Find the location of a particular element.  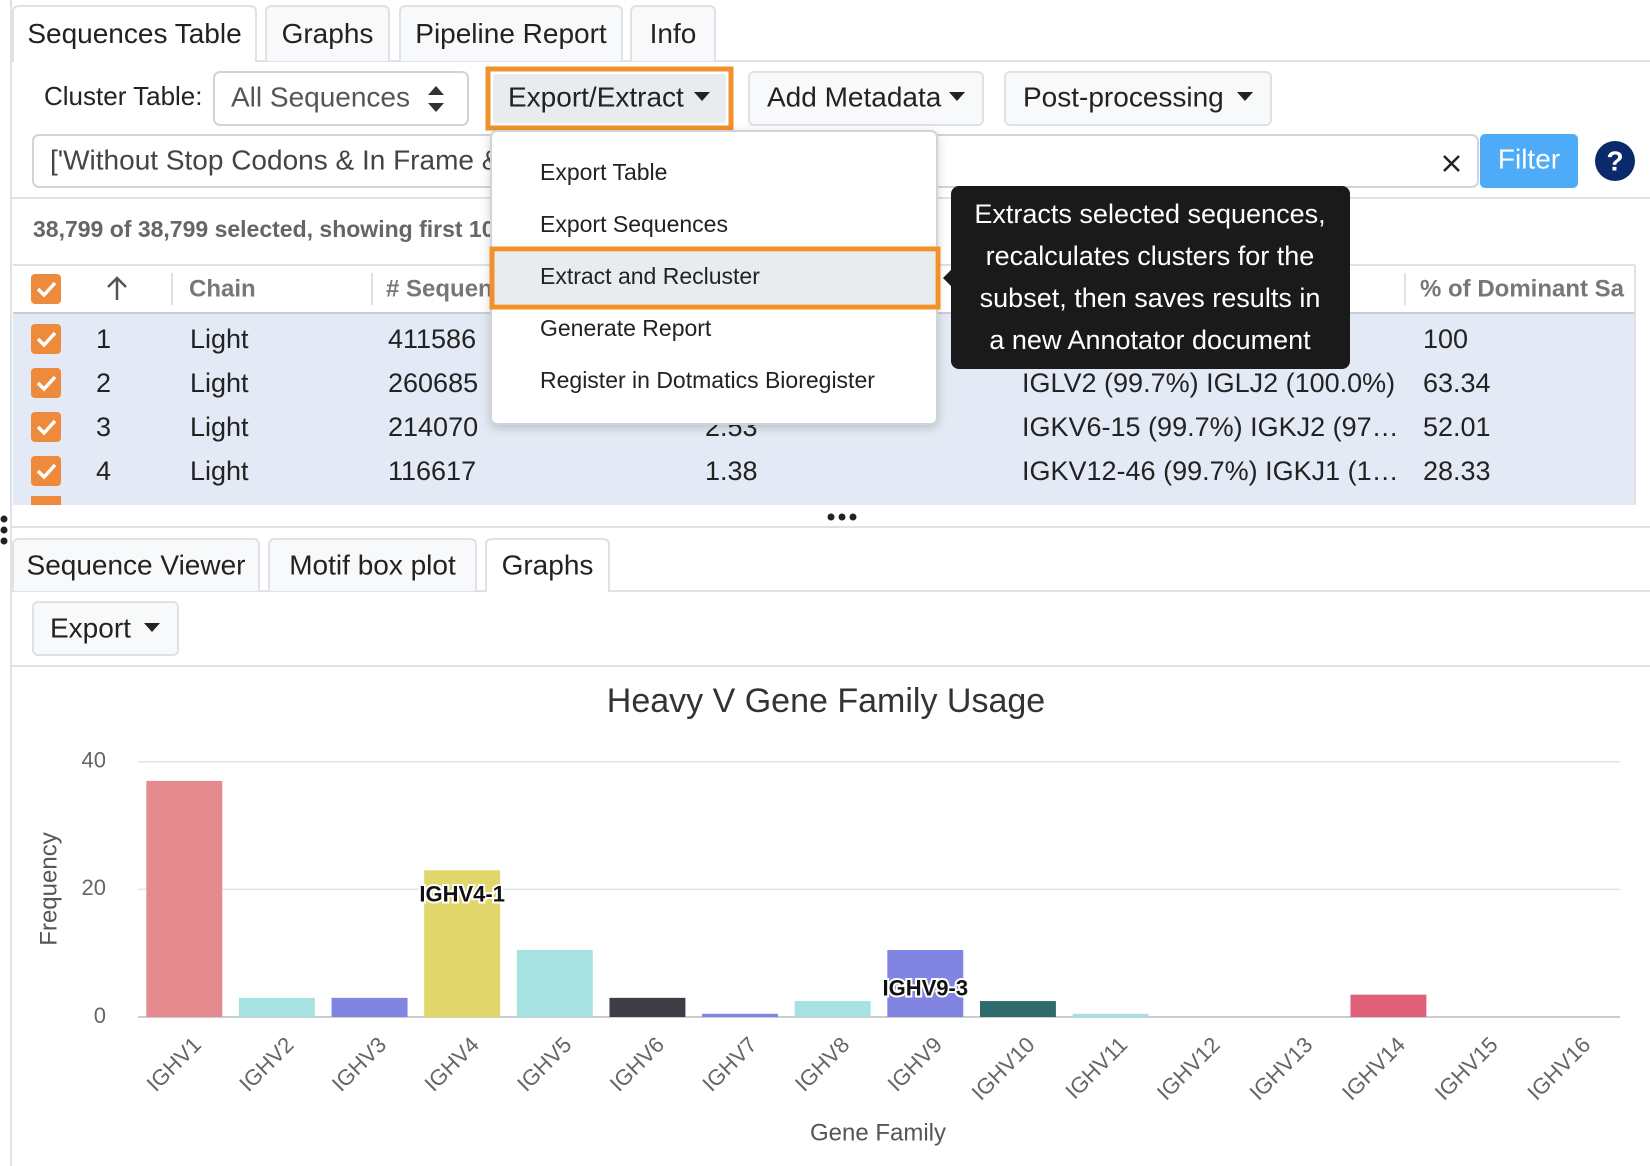

menu-item: Export Sequences is located at coordinates (634, 224).